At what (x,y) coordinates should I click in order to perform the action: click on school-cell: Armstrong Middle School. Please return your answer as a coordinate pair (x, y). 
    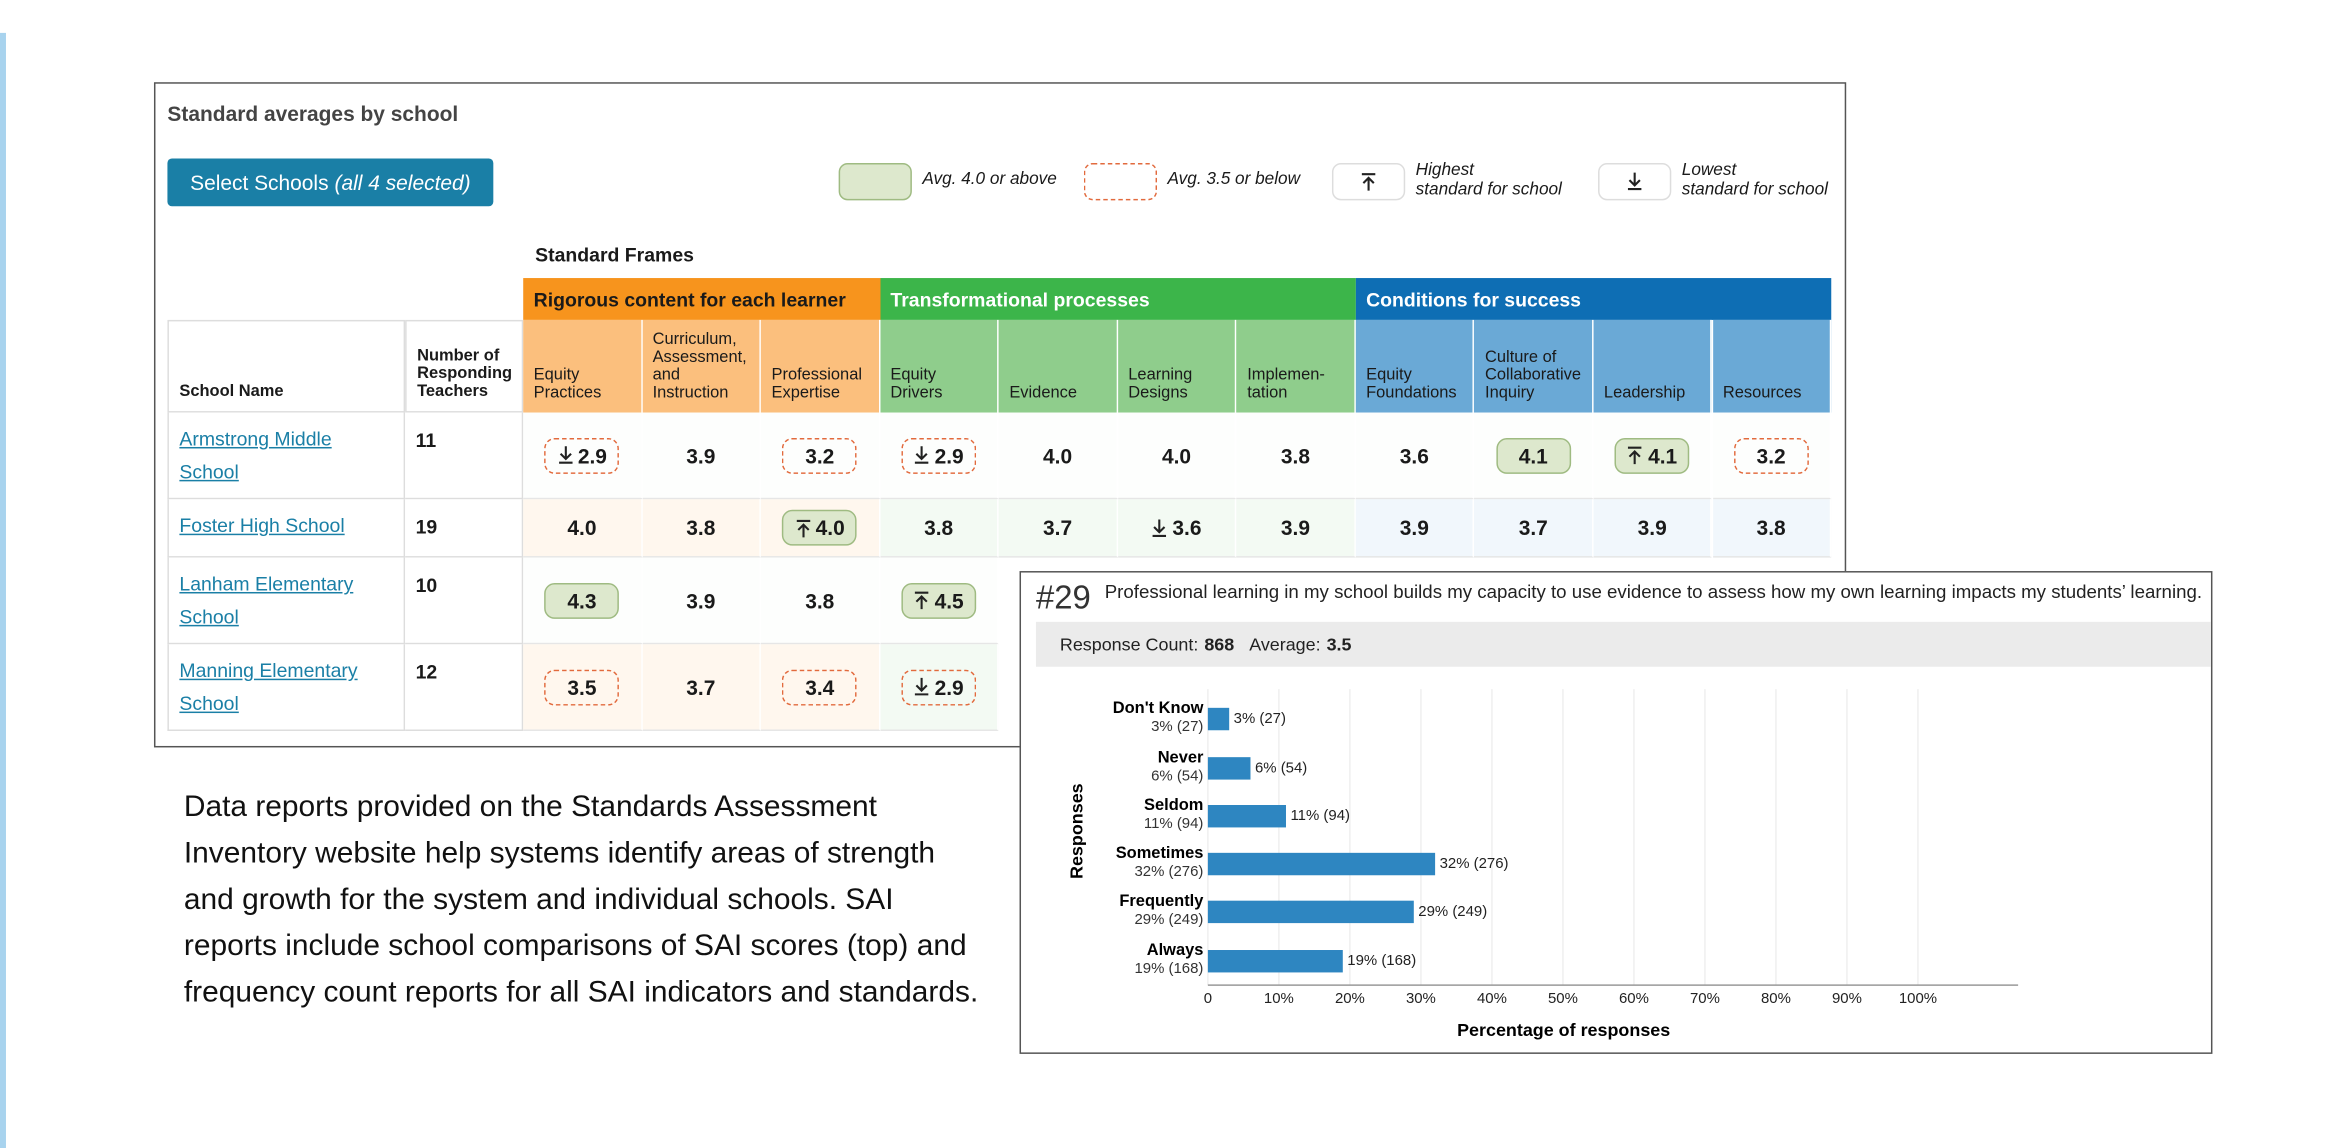
    Looking at the image, I should click on (286, 456).